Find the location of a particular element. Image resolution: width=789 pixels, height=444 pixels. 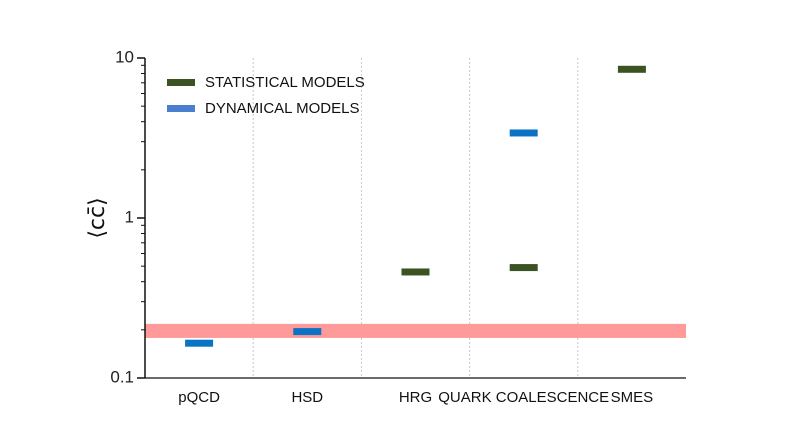

y-tick-label: 1 is located at coordinates (129, 216).